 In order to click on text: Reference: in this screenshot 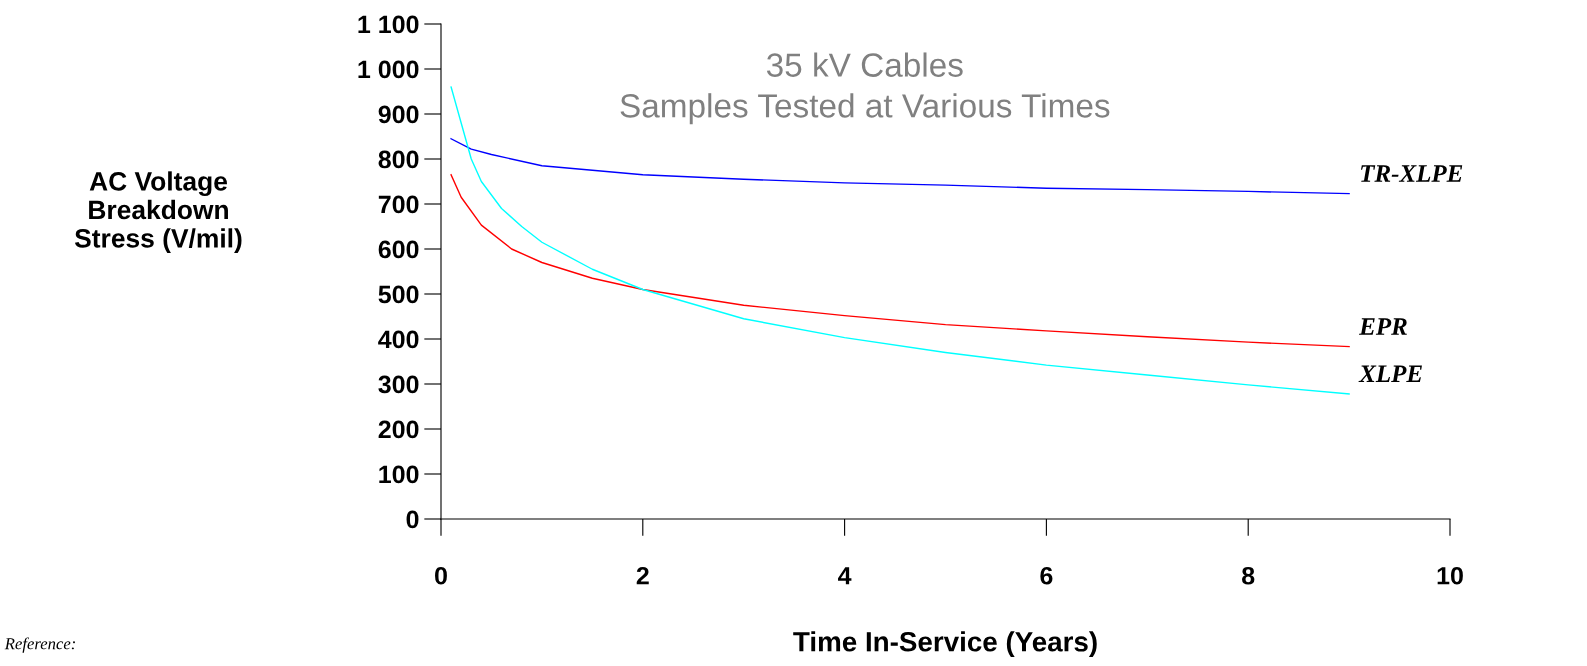, I will do `click(39, 645)`.